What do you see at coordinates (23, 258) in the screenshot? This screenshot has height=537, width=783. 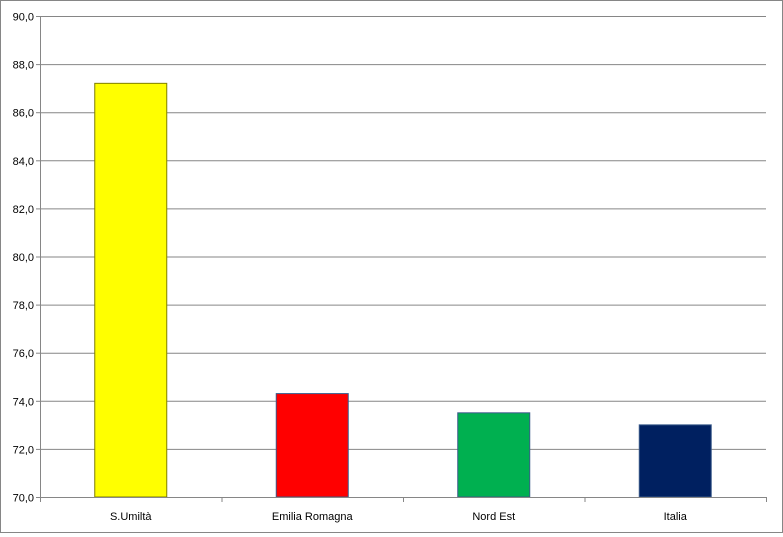 I see `y-tick-label: 80,0` at bounding box center [23, 258].